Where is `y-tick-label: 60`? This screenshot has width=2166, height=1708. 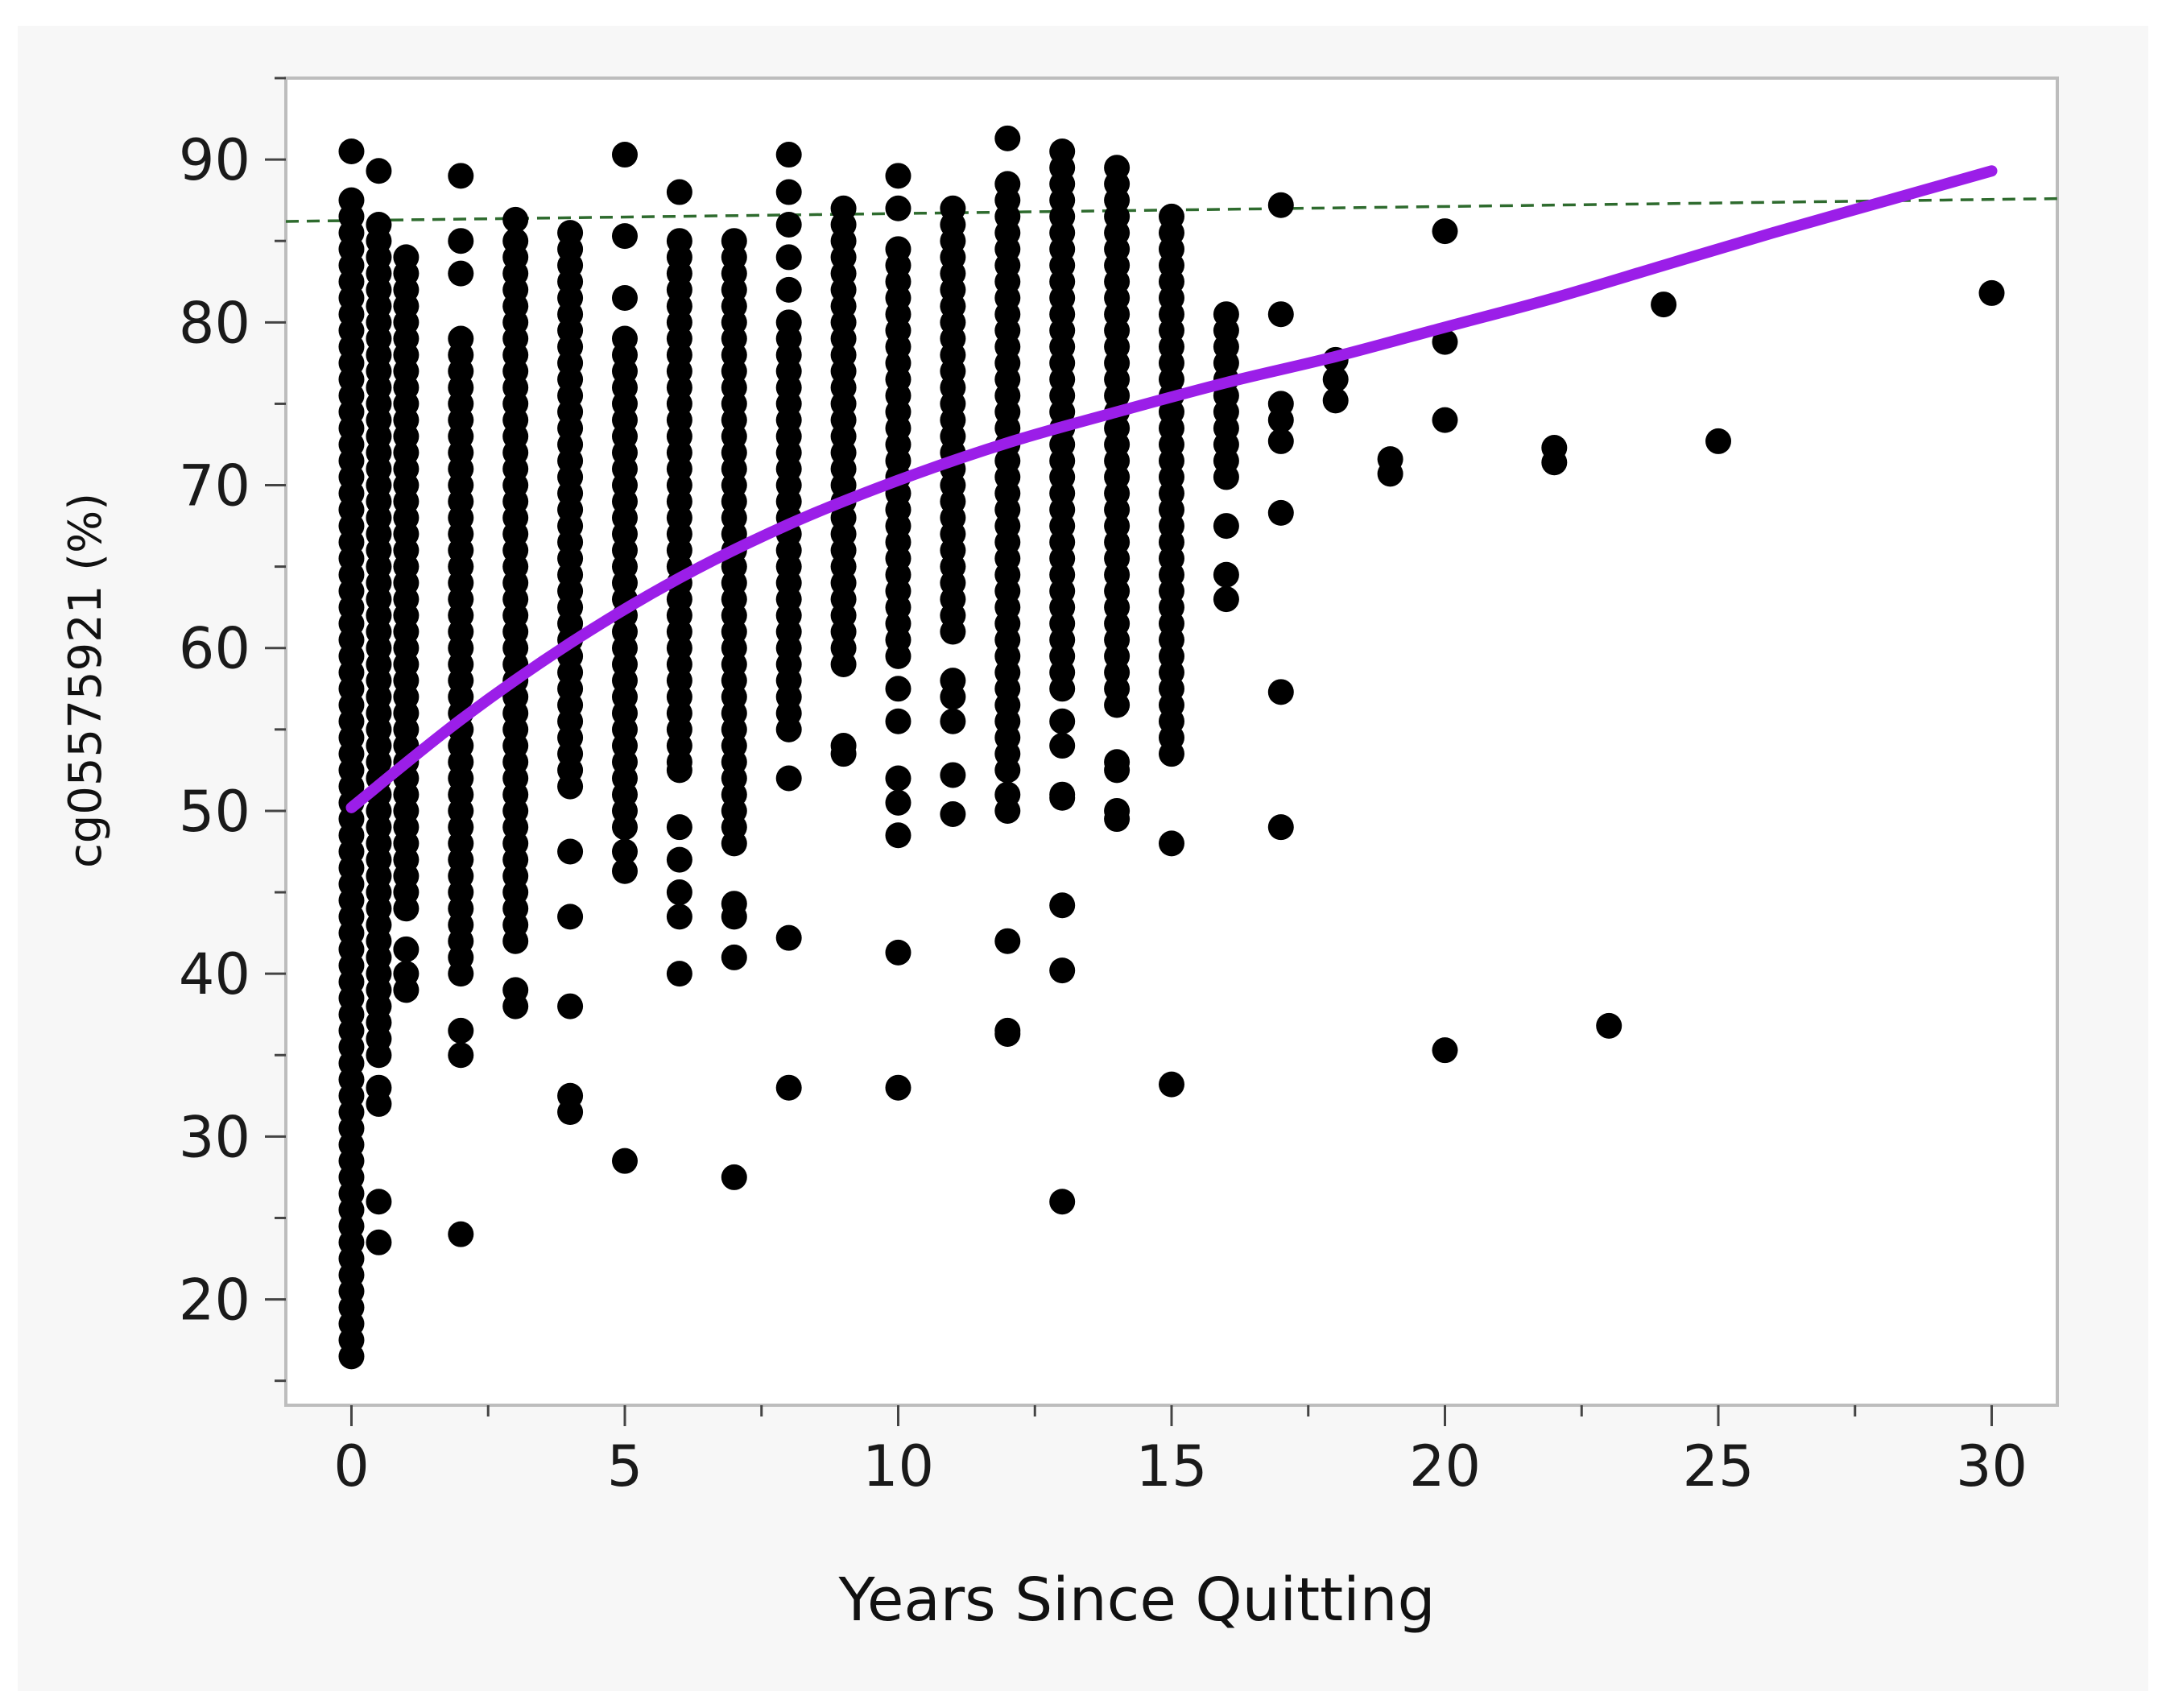 y-tick-label: 60 is located at coordinates (214, 649).